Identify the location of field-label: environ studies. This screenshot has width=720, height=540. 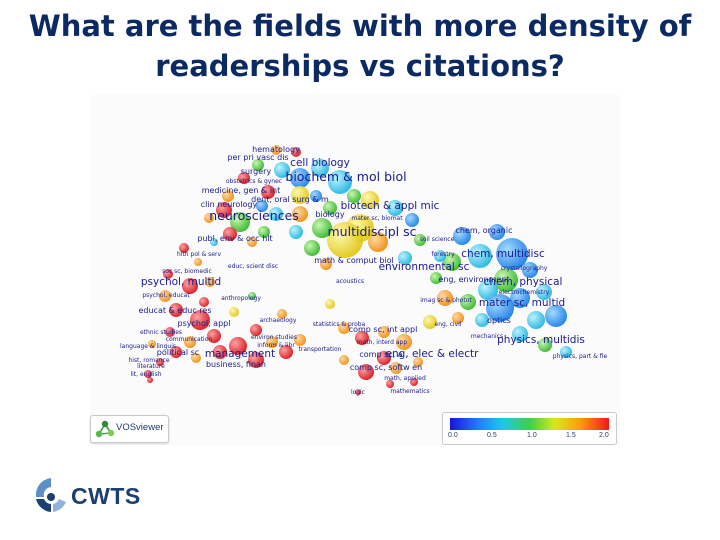
(274, 337).